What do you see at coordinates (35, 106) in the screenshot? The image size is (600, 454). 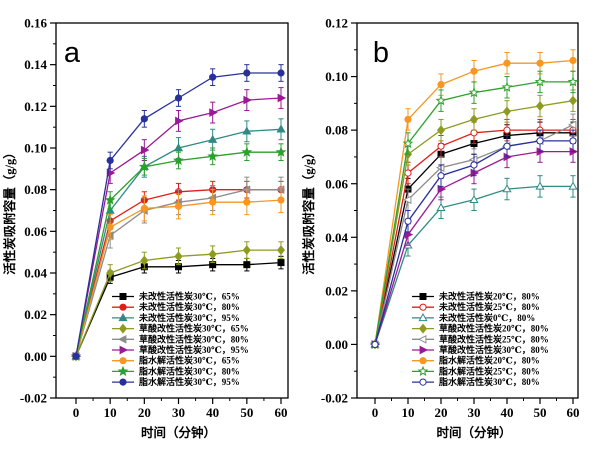 I see `y-tick-label: 0.12` at bounding box center [35, 106].